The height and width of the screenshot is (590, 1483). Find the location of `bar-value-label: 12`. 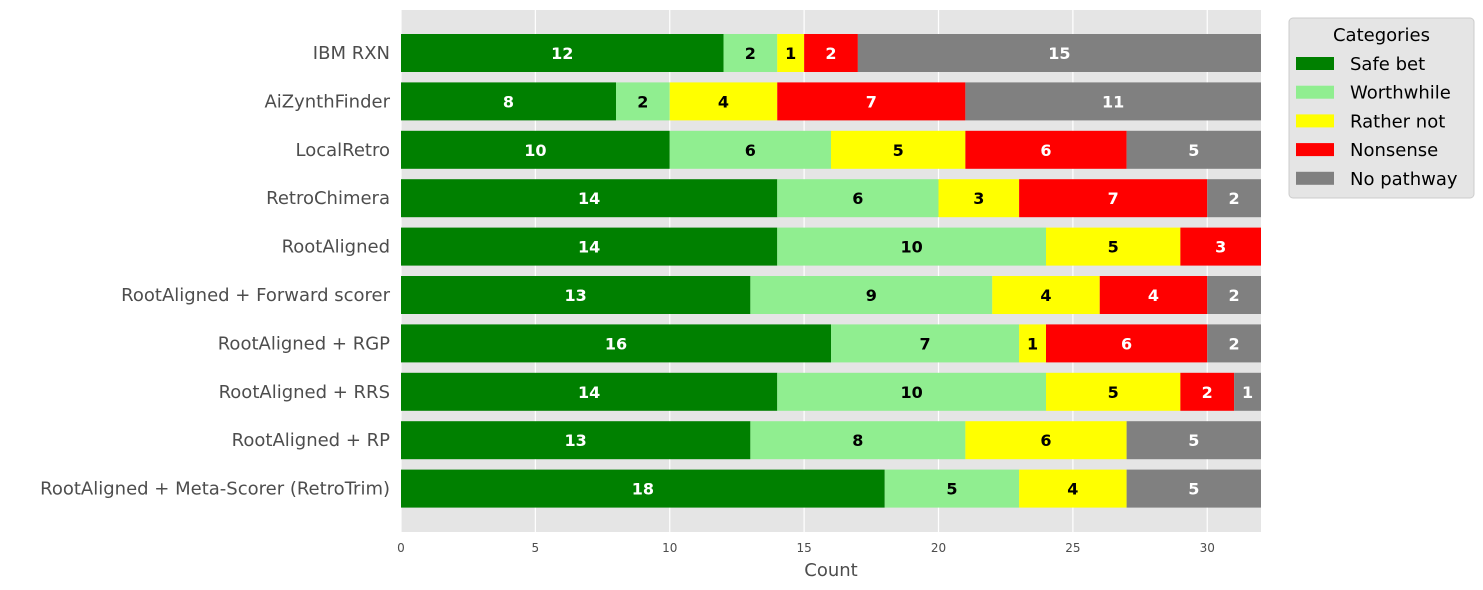

bar-value-label: 12 is located at coordinates (562, 53).